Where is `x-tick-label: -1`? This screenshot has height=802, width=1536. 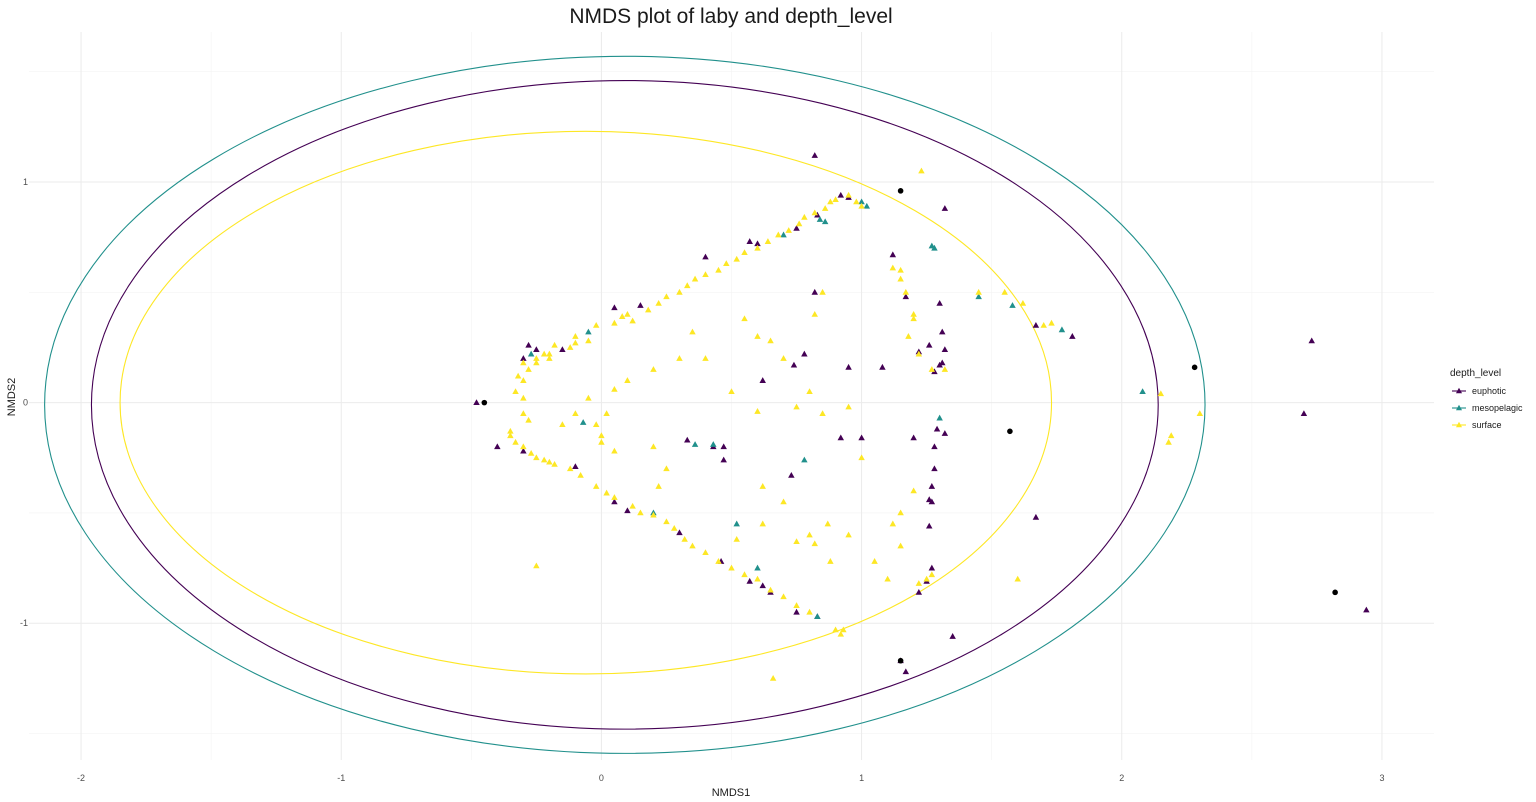 x-tick-label: -1 is located at coordinates (341, 778).